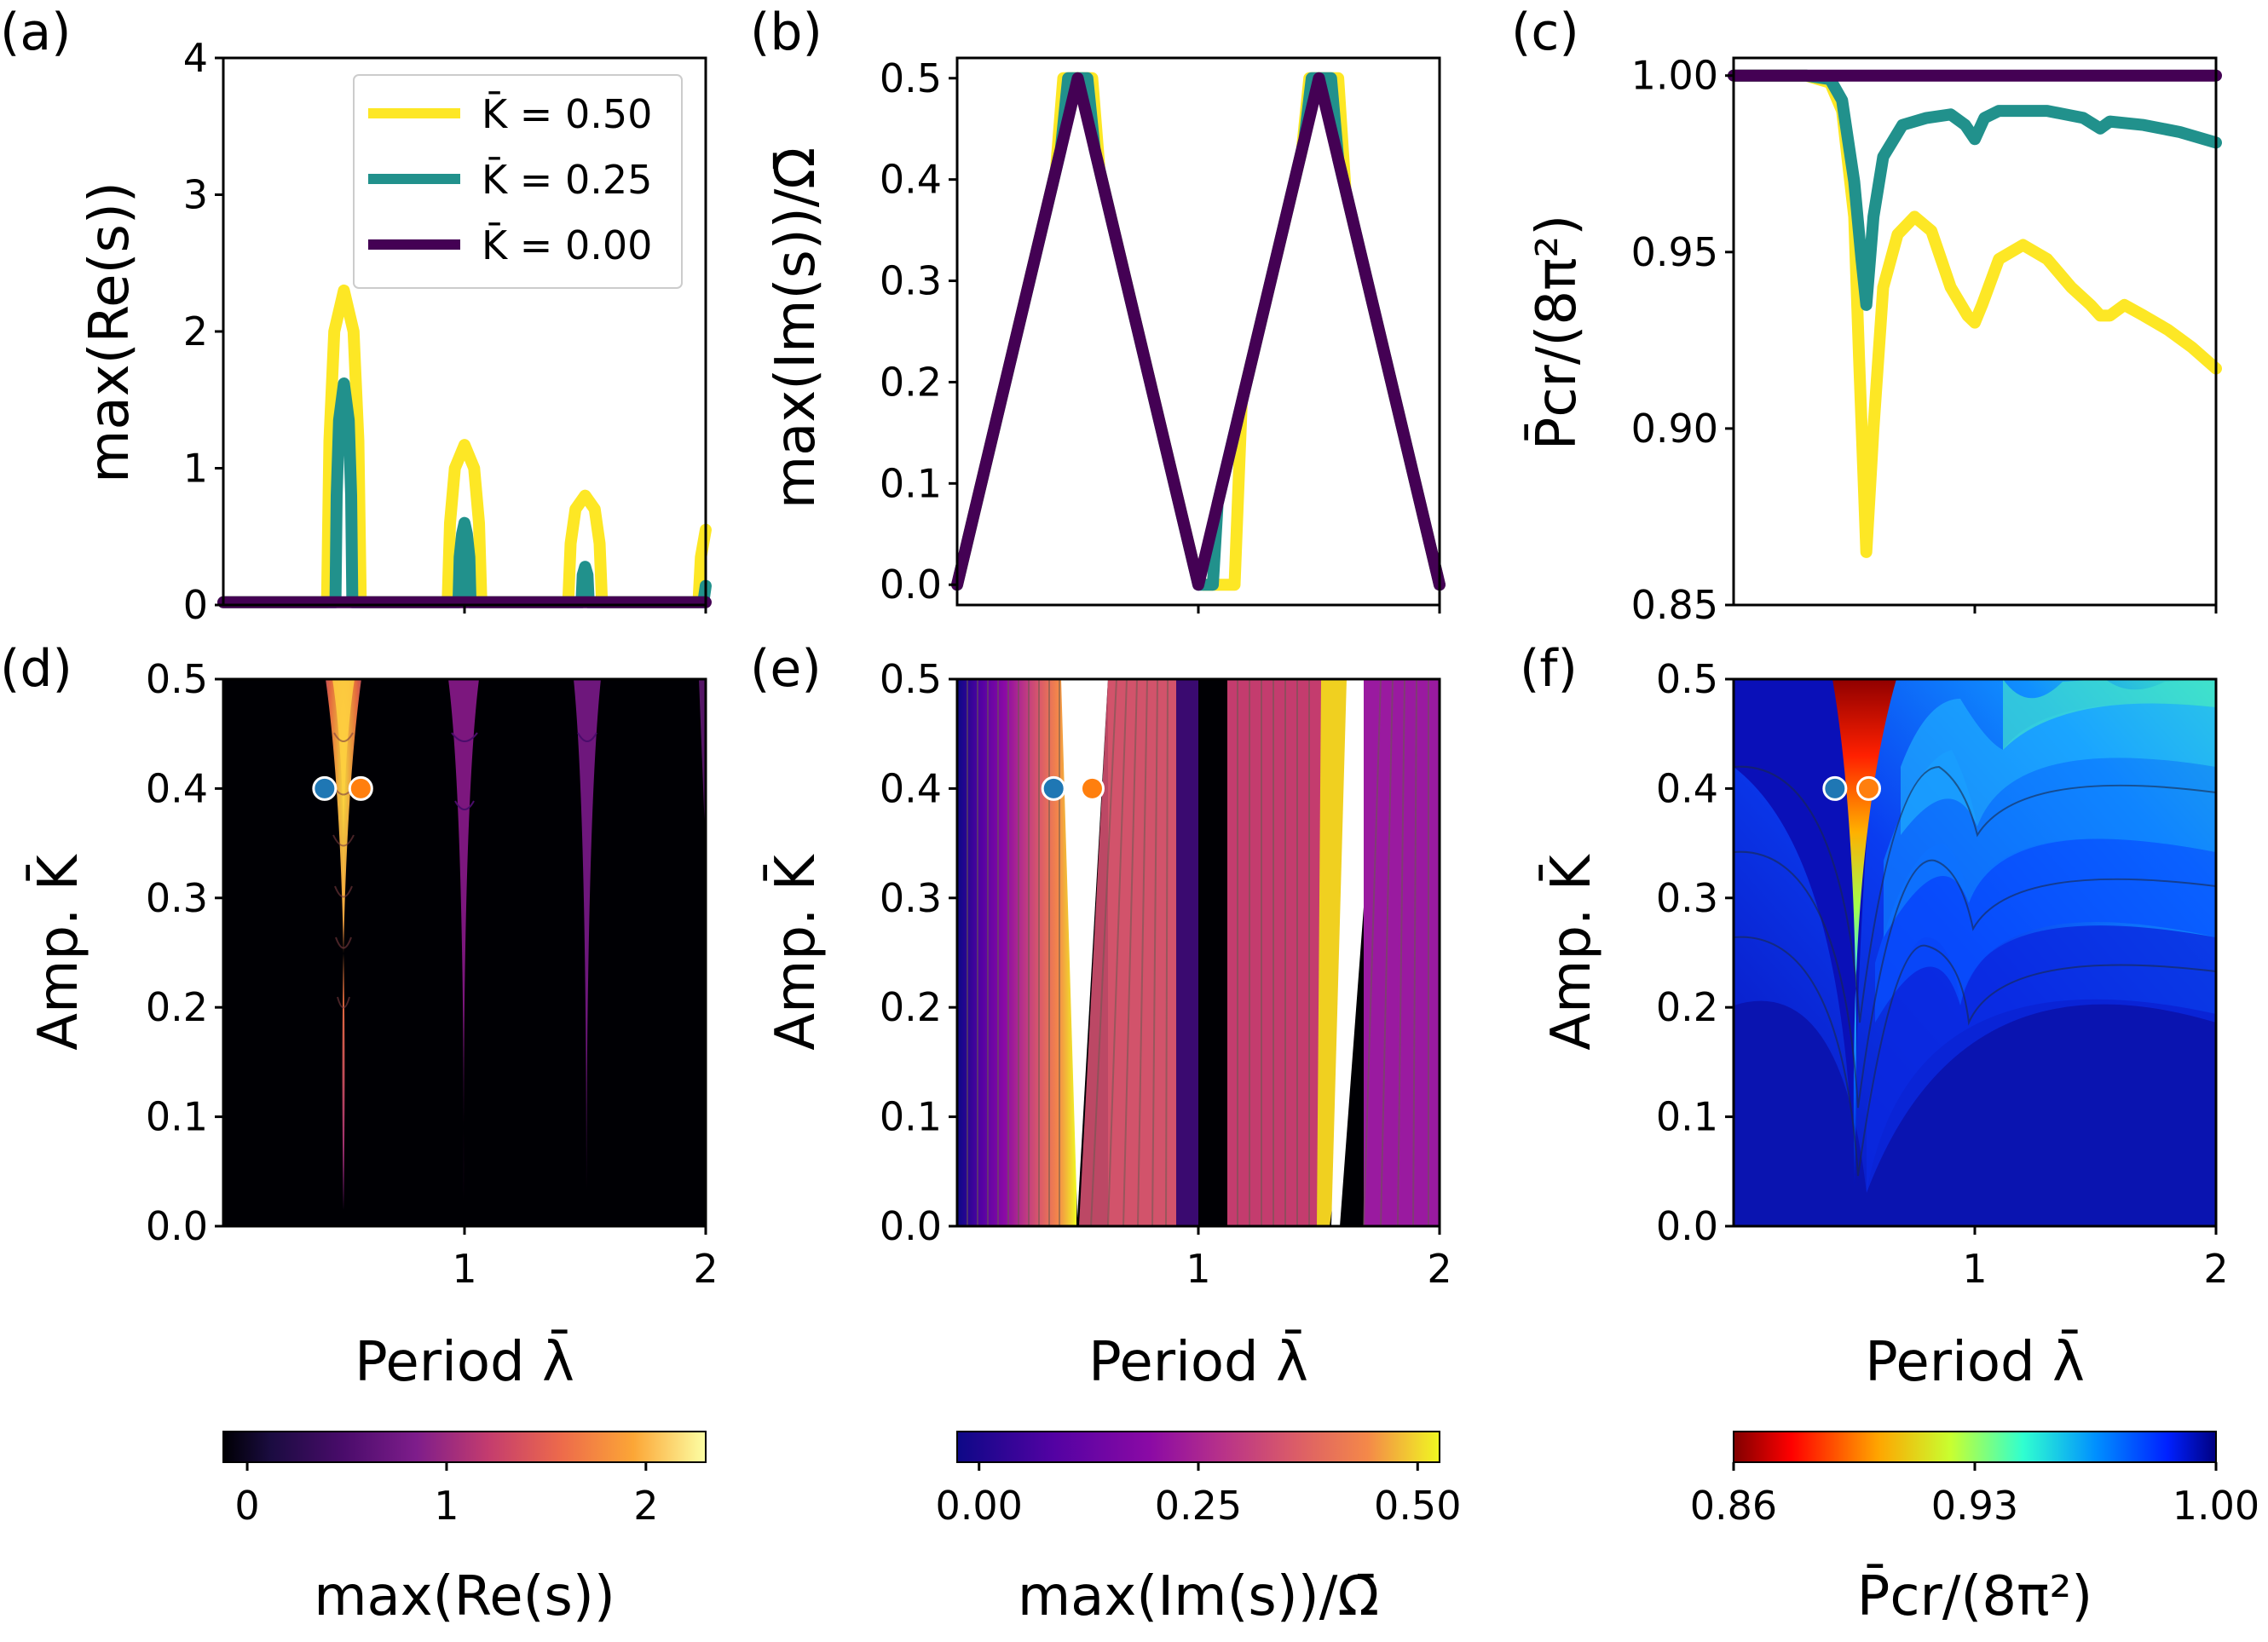  Describe the element at coordinates (1674, 76) in the screenshot. I see `ytick-label: 1.00` at that location.